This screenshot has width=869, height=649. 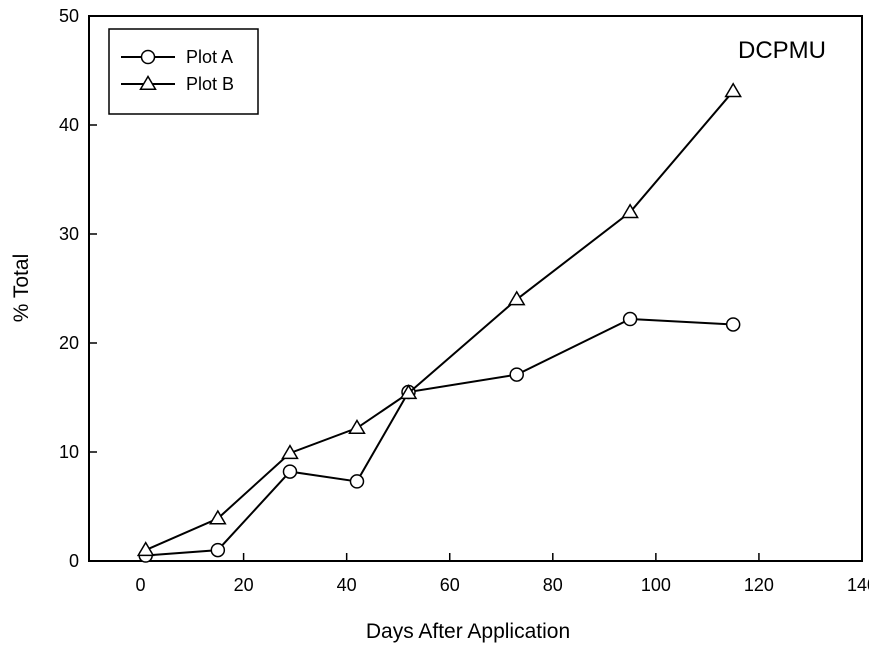 I want to click on y-tick-label: 30, so click(x=69, y=234).